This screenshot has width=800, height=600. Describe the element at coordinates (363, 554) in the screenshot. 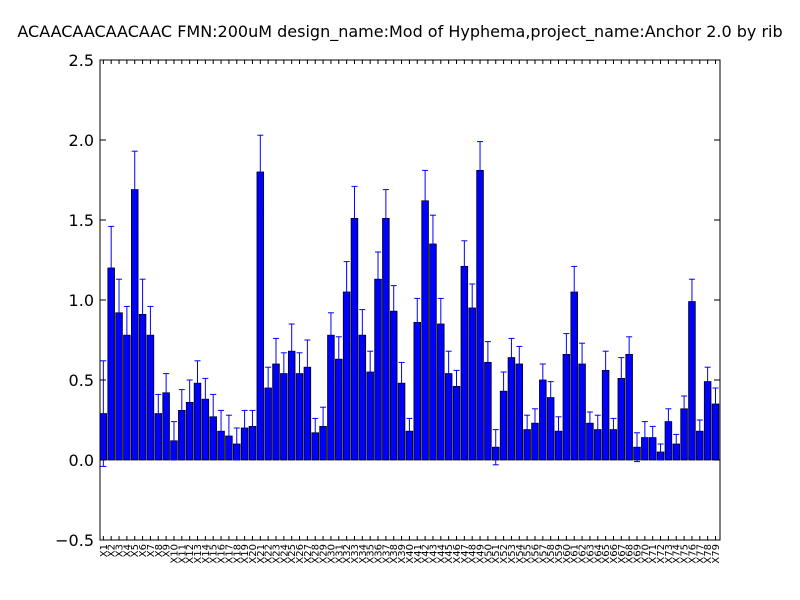

I see `x-tick-label: X34` at that location.